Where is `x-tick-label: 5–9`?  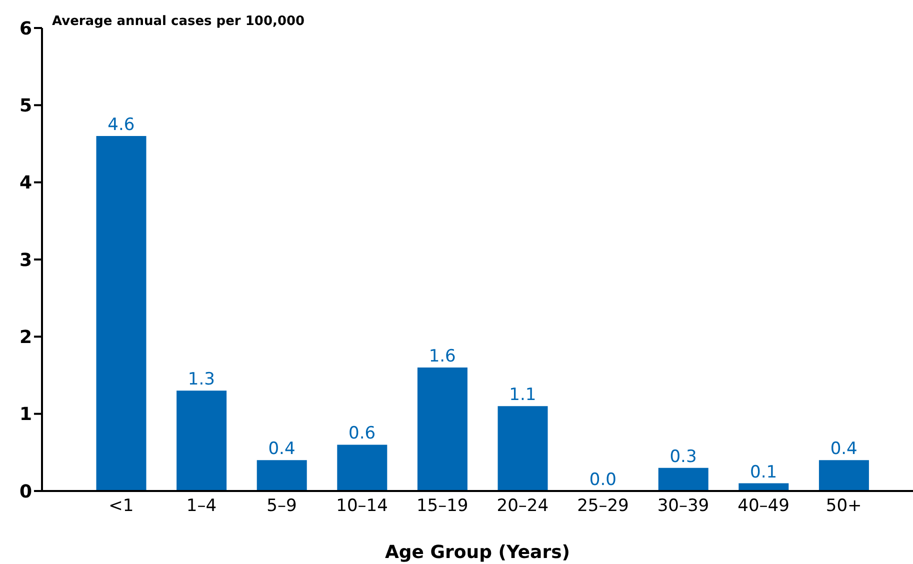 x-tick-label: 5–9 is located at coordinates (281, 506).